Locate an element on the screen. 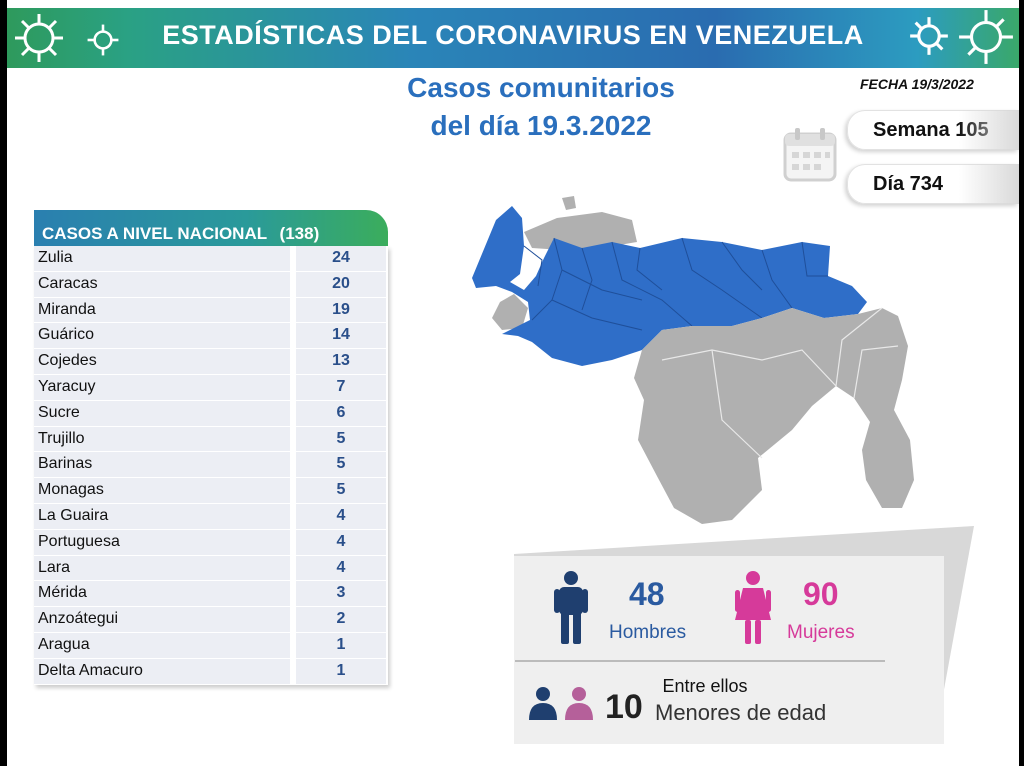  day-badge: Día 734 is located at coordinates (933, 184).